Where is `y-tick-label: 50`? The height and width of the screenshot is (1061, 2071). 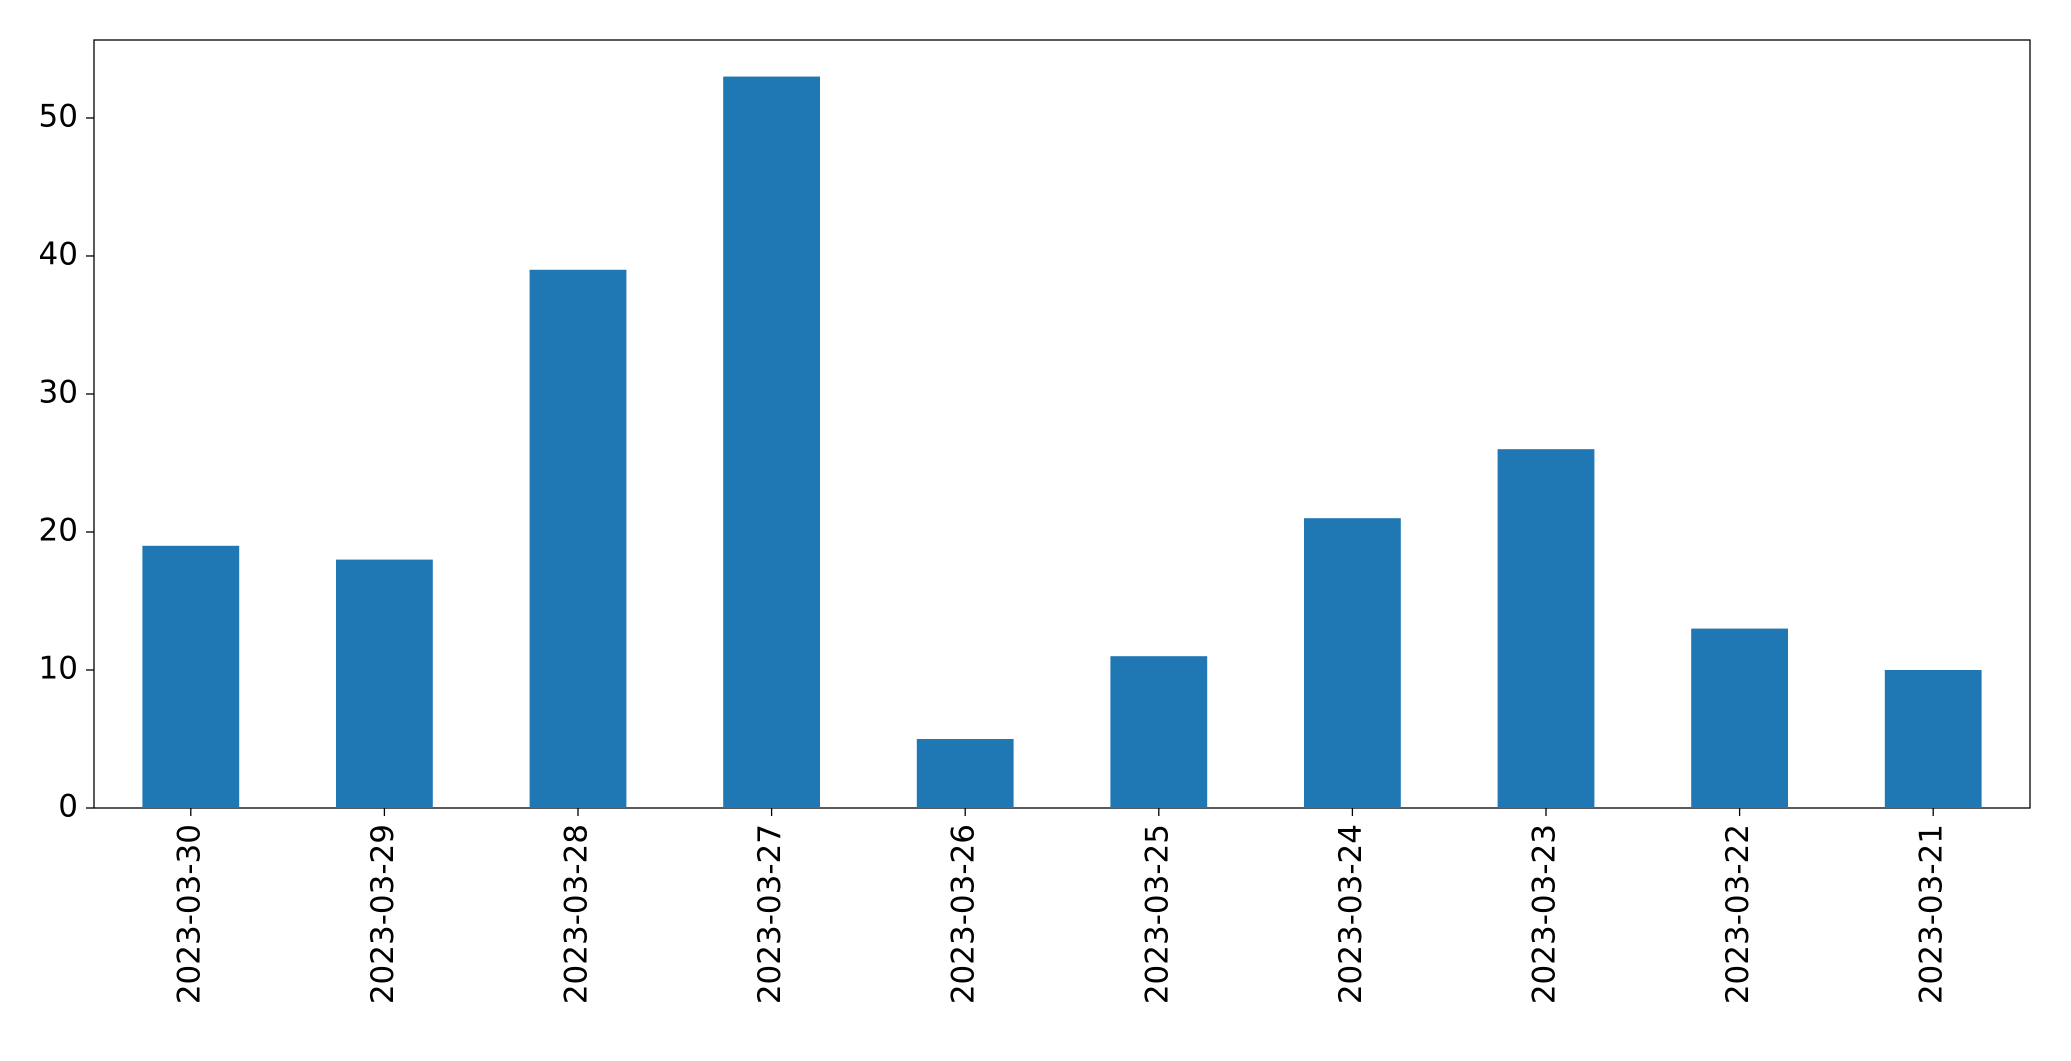
y-tick-label: 50 is located at coordinates (58, 116).